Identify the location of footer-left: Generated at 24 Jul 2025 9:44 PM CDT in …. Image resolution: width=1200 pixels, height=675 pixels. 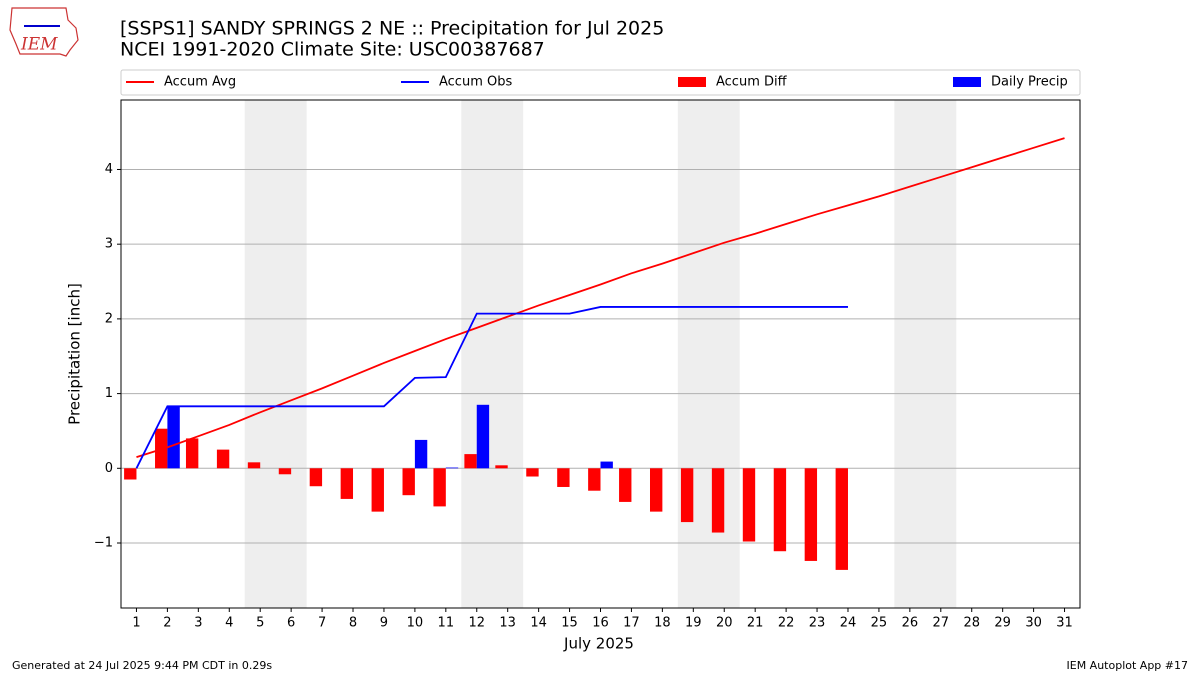
(142, 665).